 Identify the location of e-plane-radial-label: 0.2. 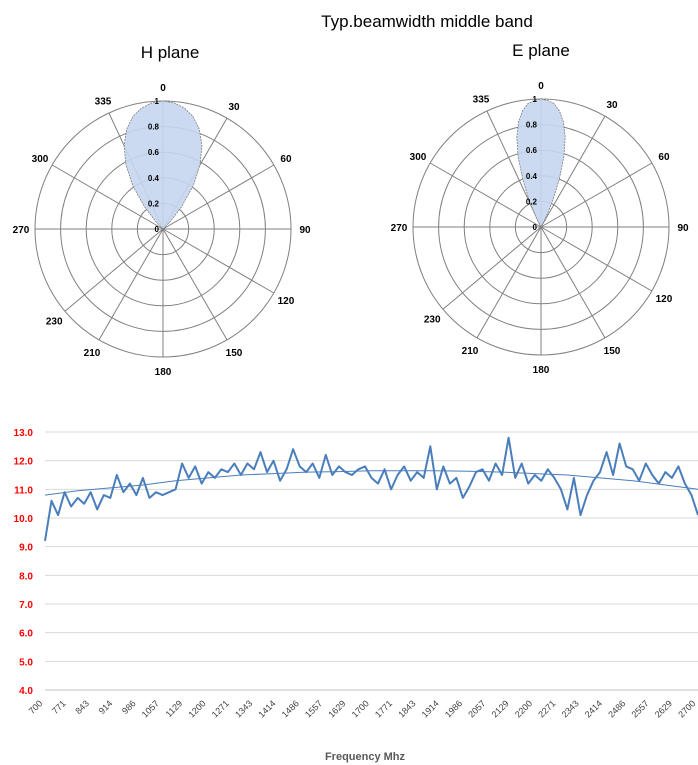
(532, 201).